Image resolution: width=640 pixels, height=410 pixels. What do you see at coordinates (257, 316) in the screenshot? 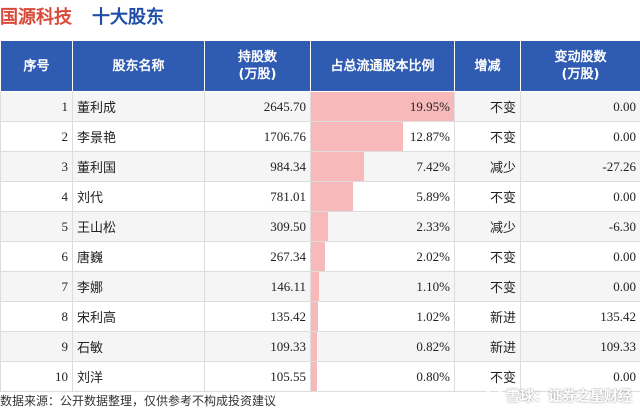
I see `cell-shares: 135.42` at bounding box center [257, 316].